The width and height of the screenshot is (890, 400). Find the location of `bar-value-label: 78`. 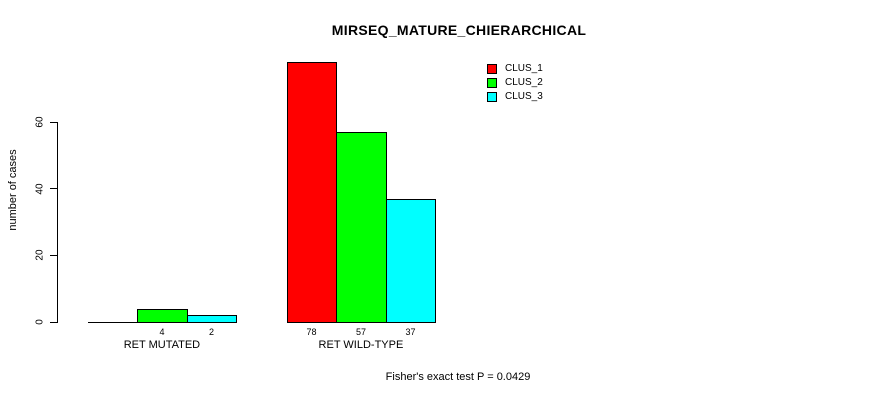

bar-value-label: 78 is located at coordinates (311, 332).